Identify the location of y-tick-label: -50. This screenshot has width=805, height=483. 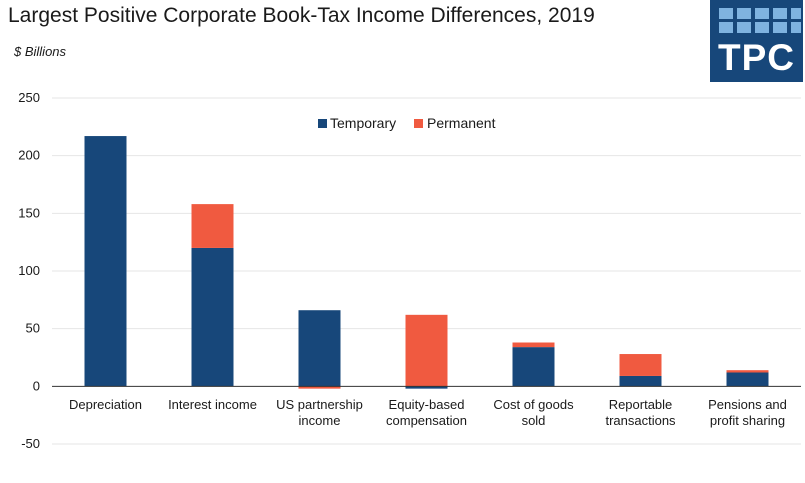
(30, 443).